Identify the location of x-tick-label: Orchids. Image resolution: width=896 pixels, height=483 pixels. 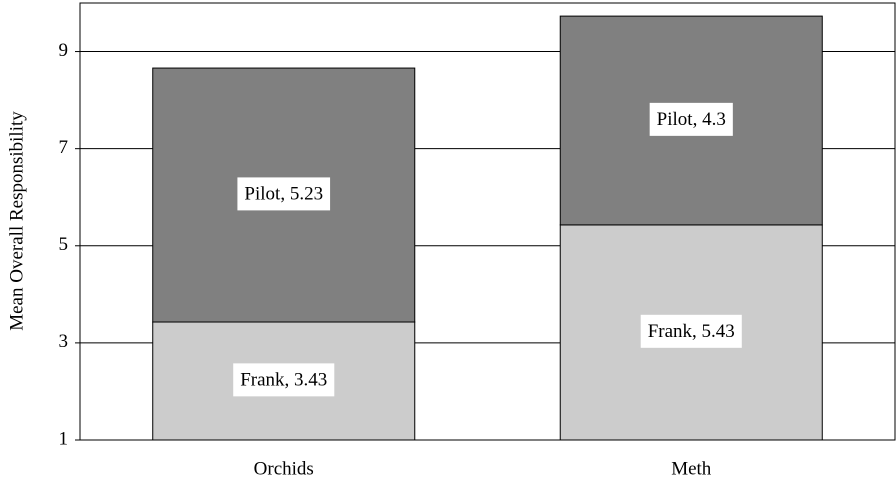
(284, 468).